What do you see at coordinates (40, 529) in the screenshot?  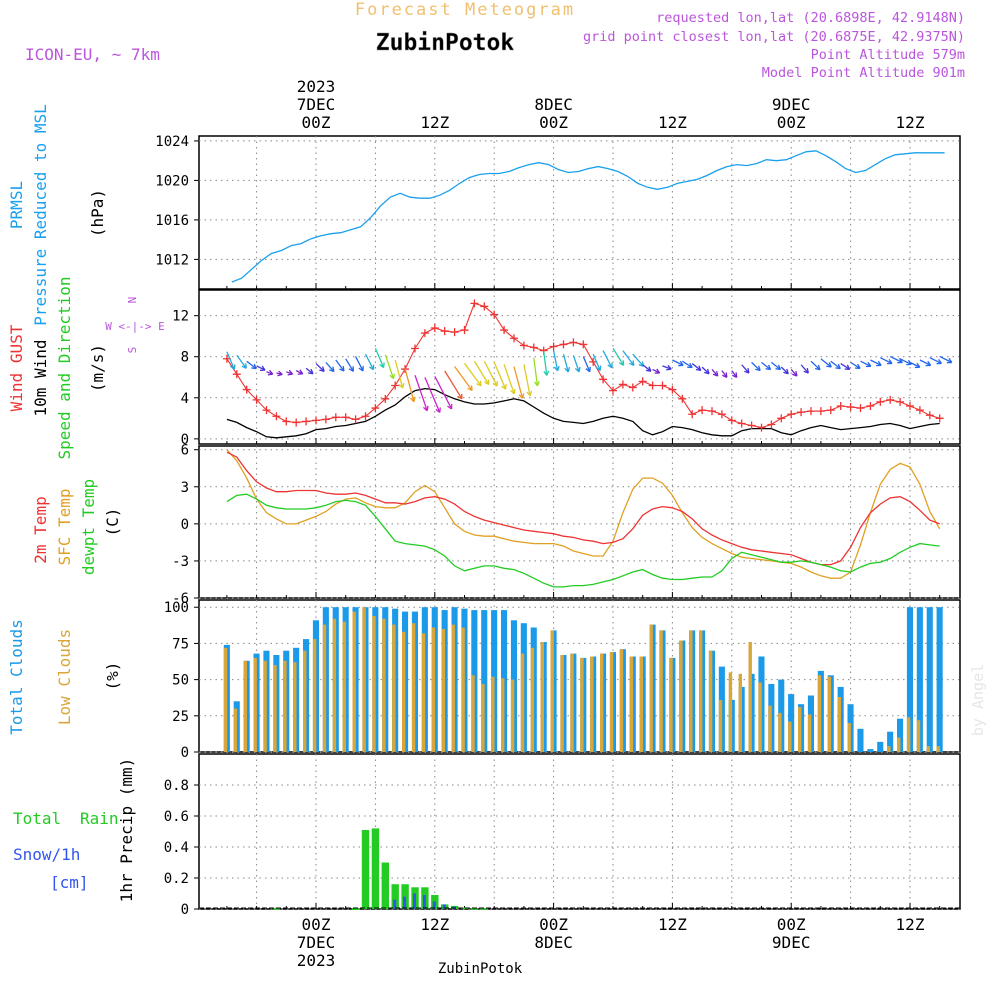 I see `temp-2m-label: 2m Temp` at bounding box center [40, 529].